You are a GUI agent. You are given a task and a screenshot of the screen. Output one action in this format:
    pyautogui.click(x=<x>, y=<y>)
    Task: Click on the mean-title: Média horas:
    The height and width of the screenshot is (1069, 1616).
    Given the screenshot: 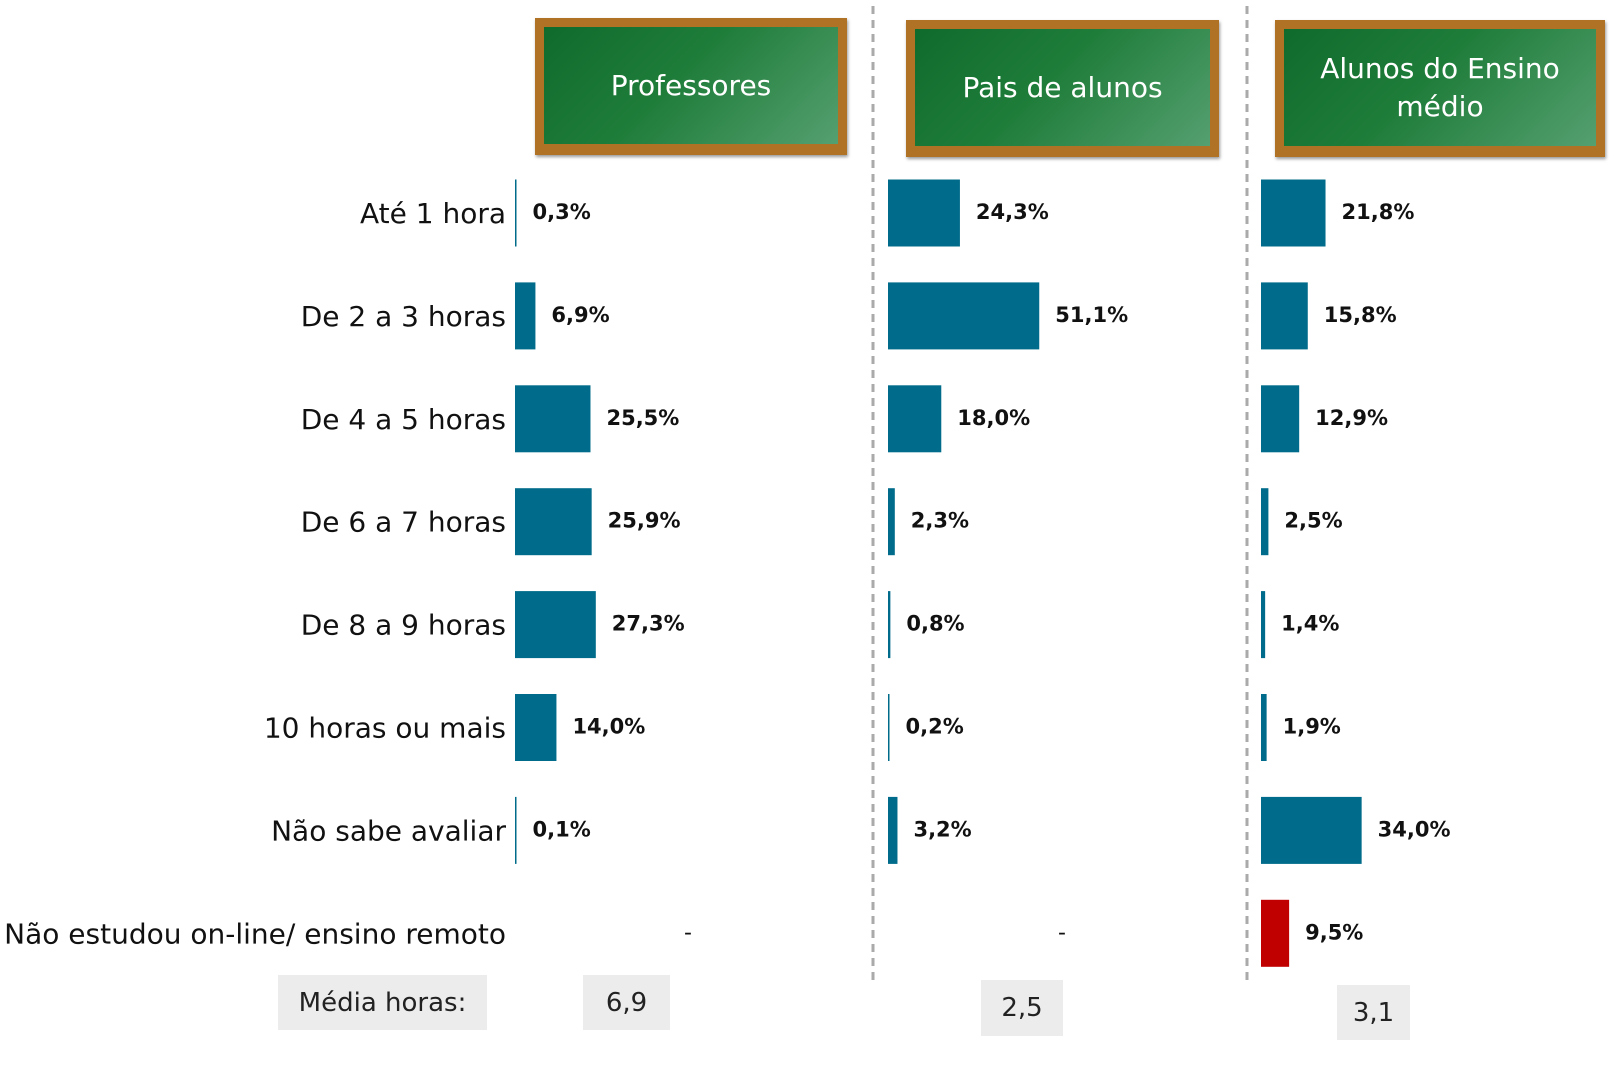 What is the action you would take?
    pyautogui.click(x=382, y=1002)
    